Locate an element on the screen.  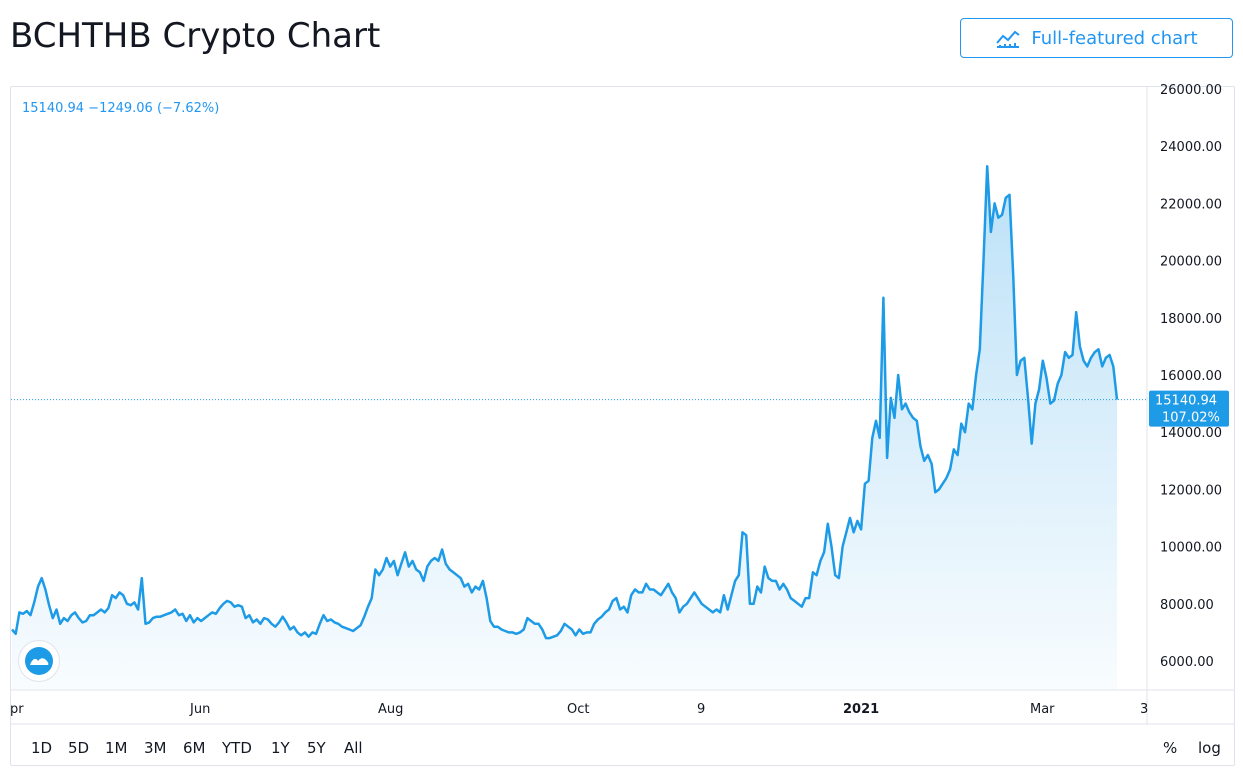
time-tick-label: Oct is located at coordinates (578, 709).